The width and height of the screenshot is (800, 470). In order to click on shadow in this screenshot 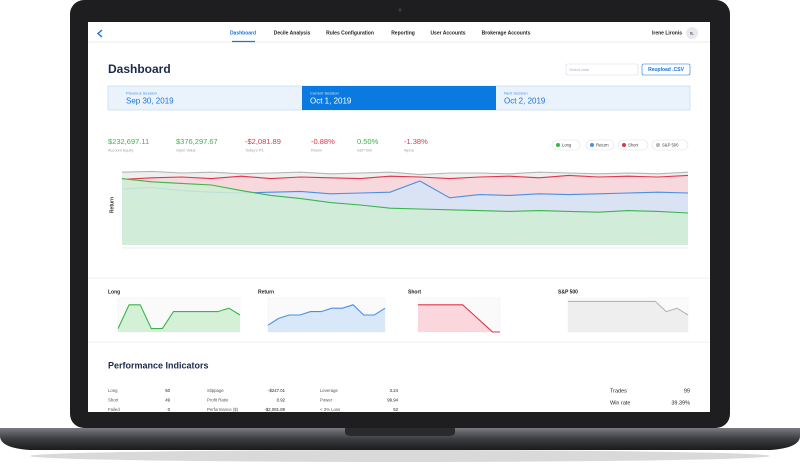, I will do `click(400, 456)`.